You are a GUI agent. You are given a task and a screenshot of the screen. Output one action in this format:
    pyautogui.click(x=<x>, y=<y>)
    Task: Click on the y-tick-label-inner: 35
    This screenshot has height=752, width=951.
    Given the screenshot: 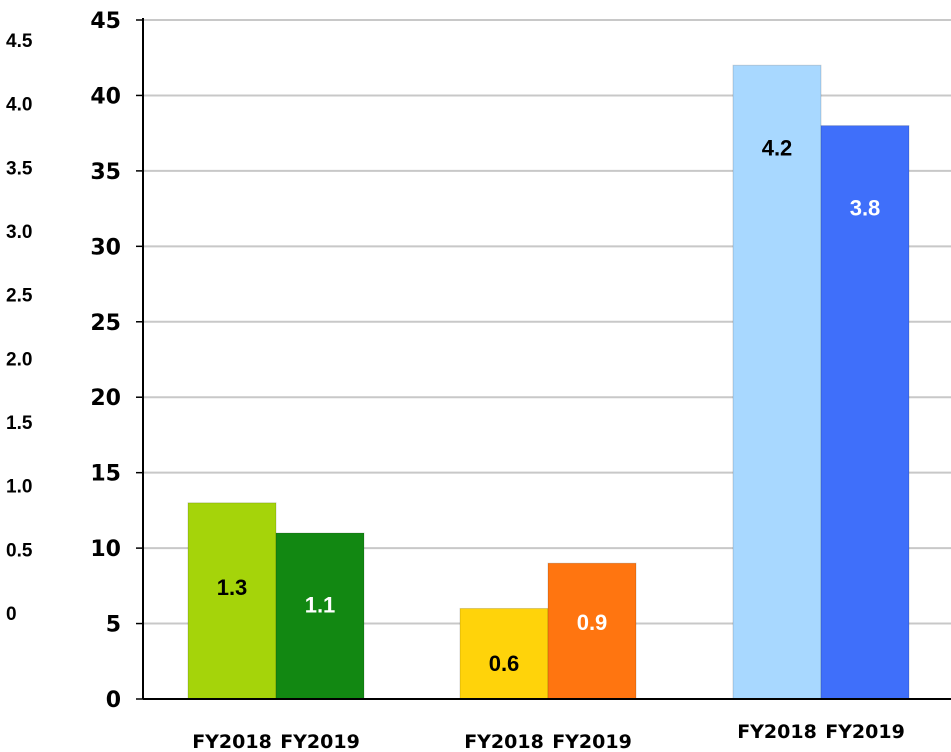 What is the action you would take?
    pyautogui.click(x=105, y=172)
    